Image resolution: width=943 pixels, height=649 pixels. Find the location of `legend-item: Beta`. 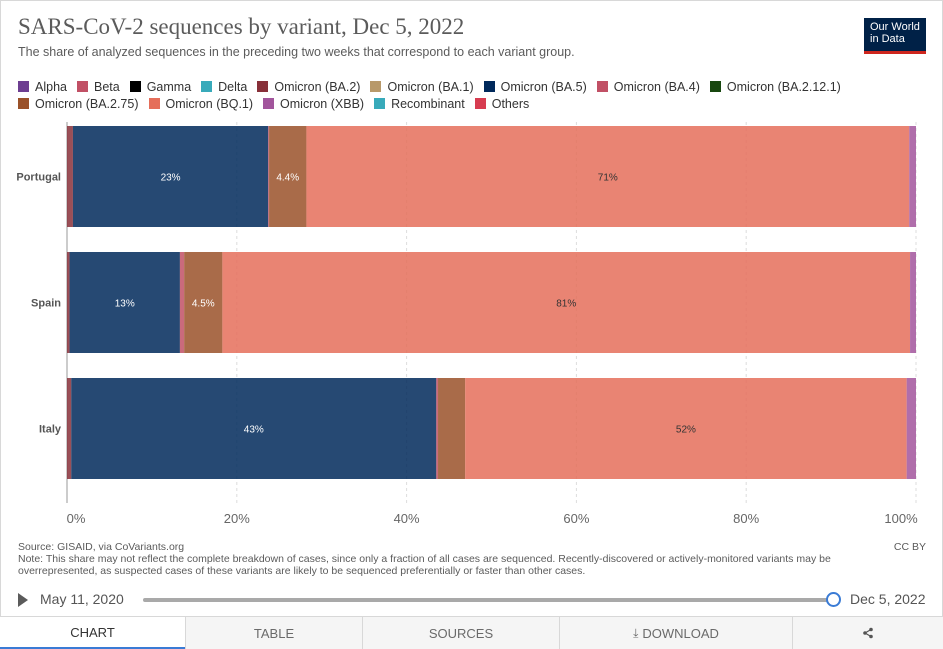

legend-item: Beta is located at coordinates (98, 86).